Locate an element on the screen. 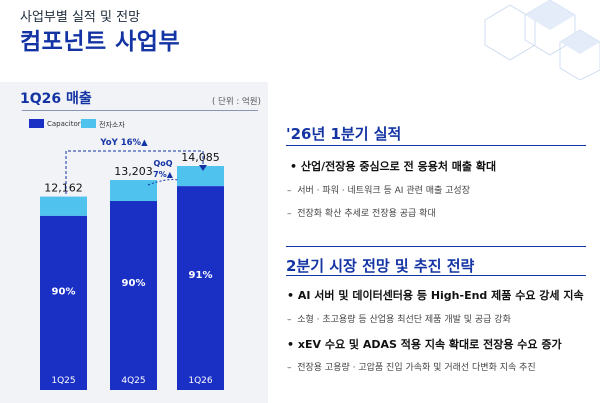  legend-swatch-electronic is located at coordinates (88, 123).